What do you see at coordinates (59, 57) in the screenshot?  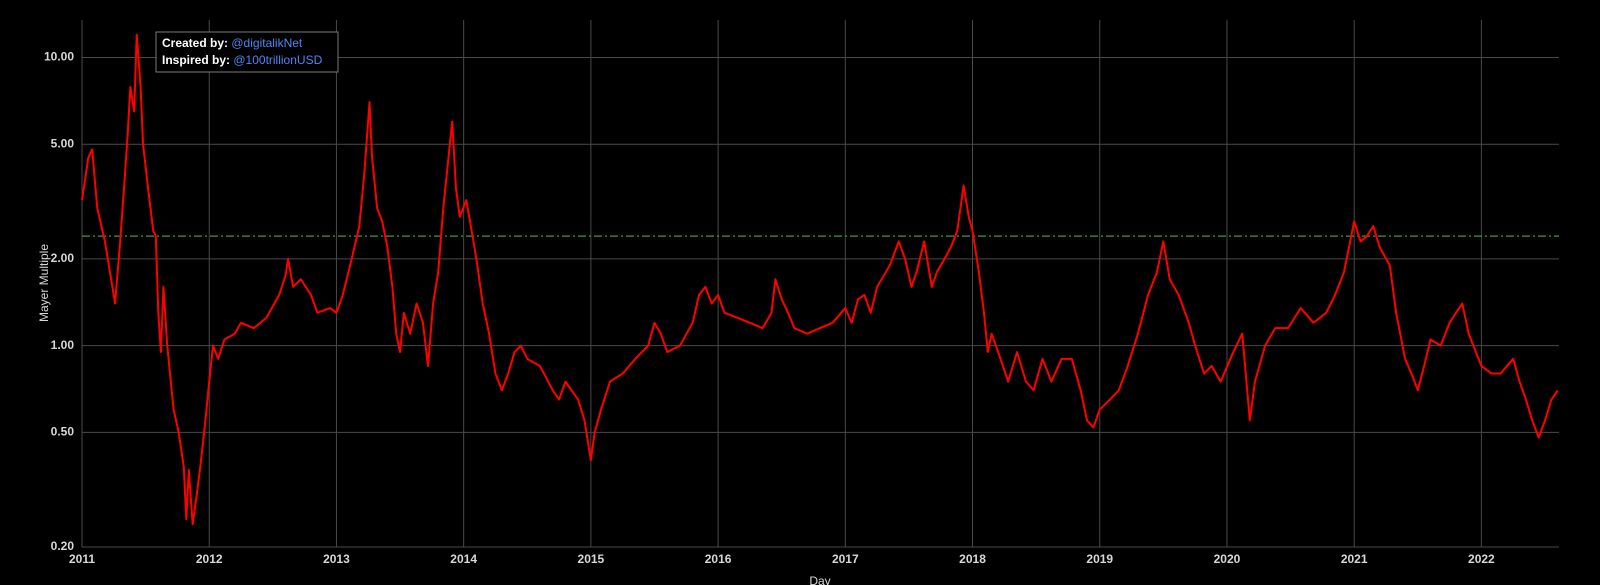 I see `y-tick-label: 10.00` at bounding box center [59, 57].